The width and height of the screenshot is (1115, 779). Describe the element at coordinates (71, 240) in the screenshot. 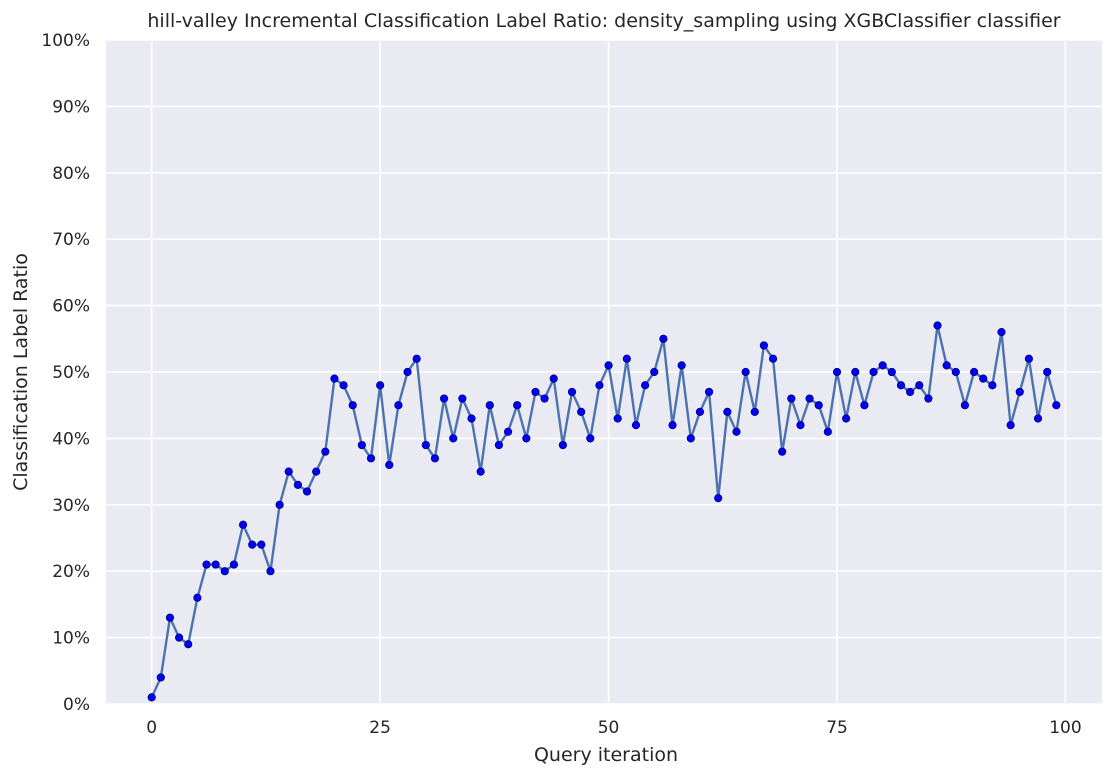

I see `y-tick-label: 70%` at that location.